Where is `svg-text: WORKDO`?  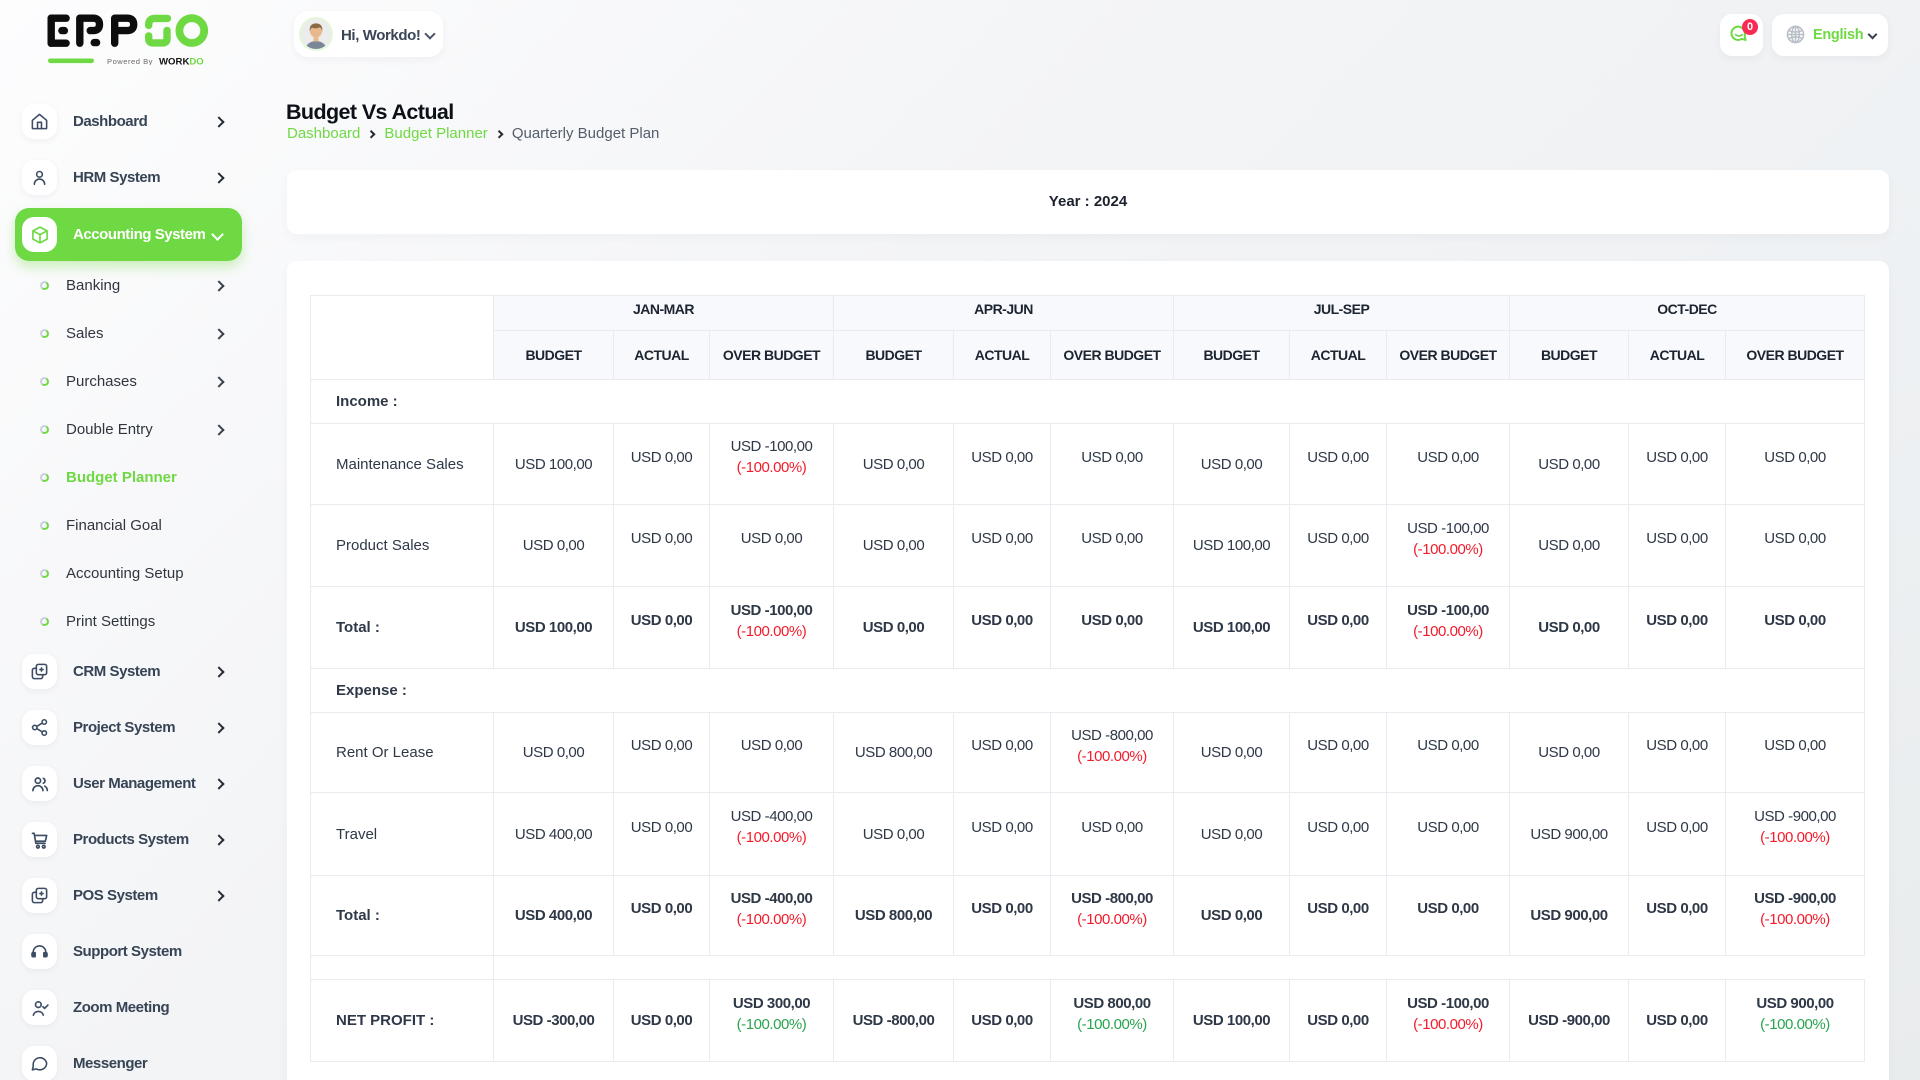
svg-text: WORKDO is located at coordinates (181, 61).